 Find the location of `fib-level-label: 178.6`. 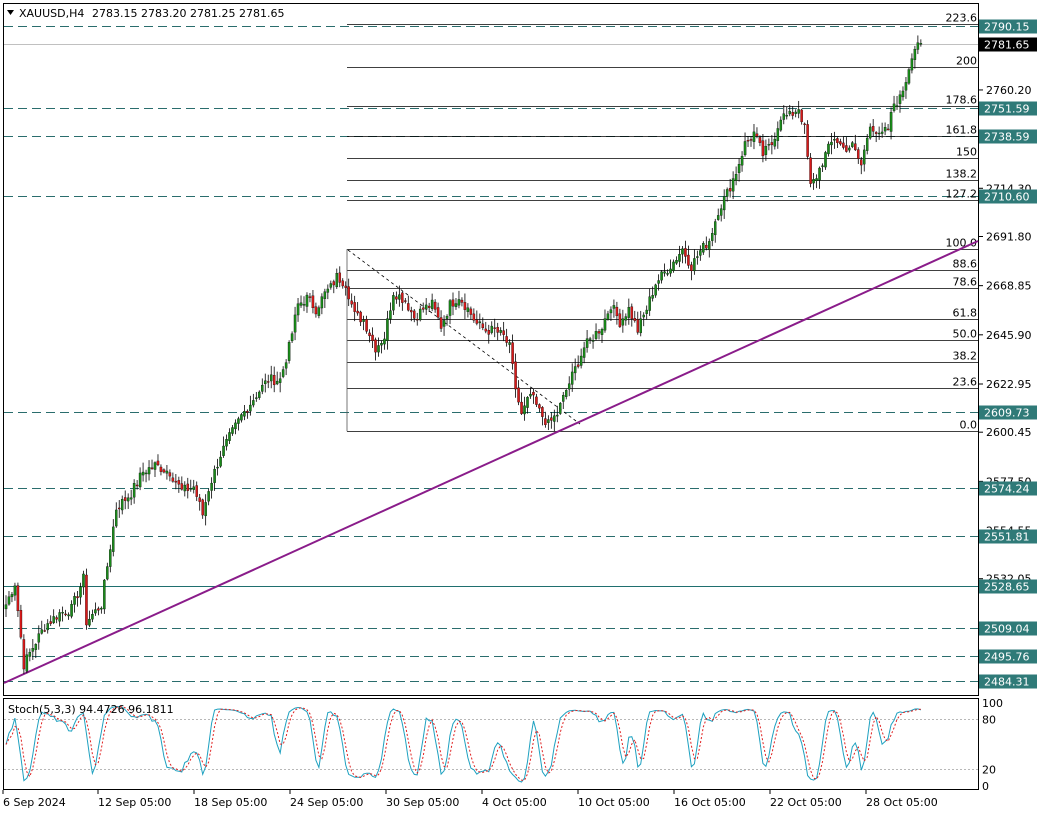

fib-level-label: 178.6 is located at coordinates (962, 100).